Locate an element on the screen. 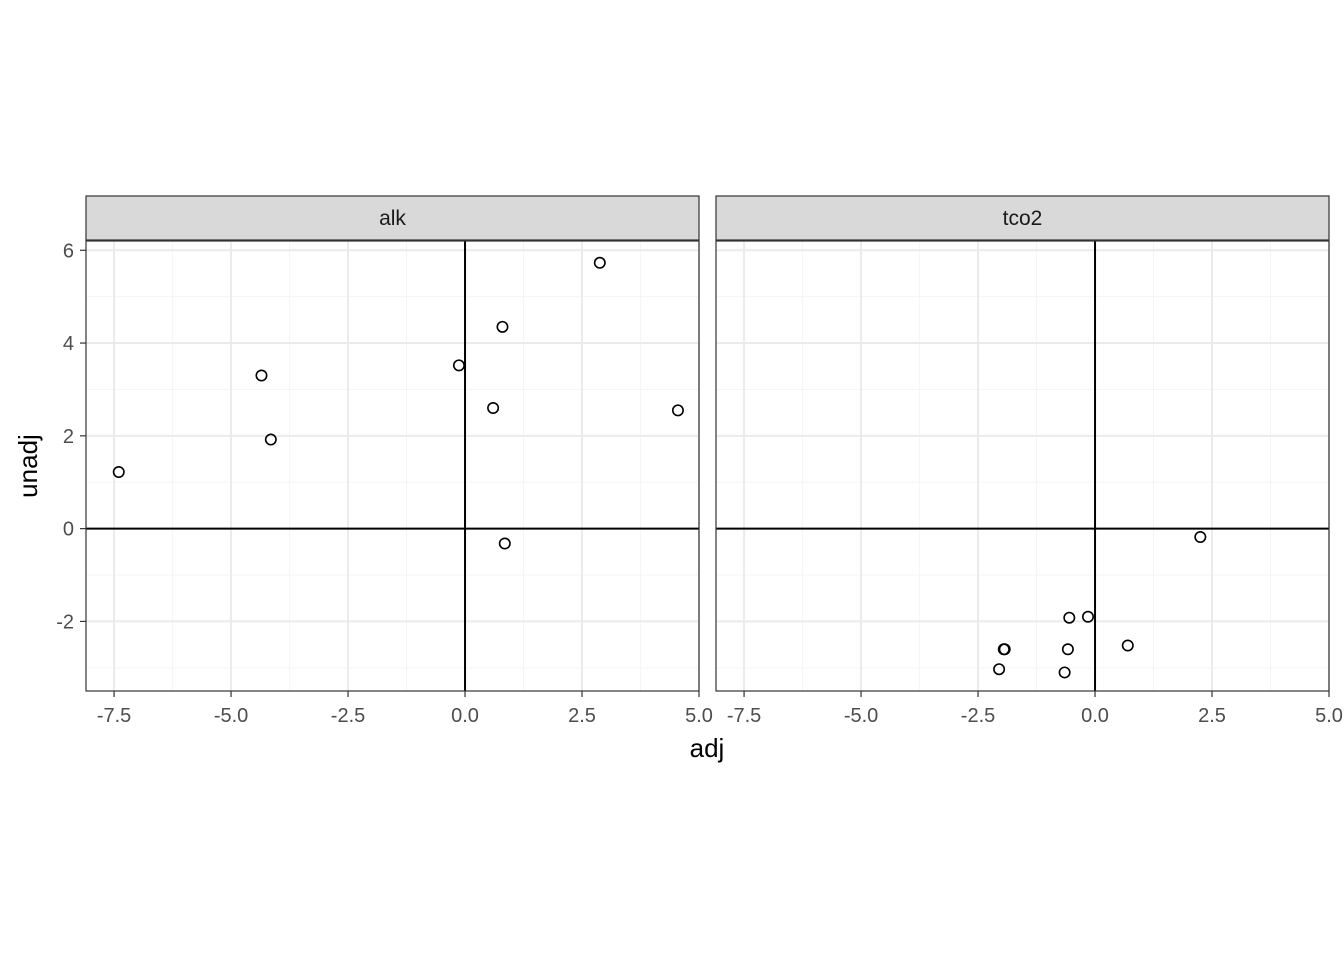  x-axis-title: adj is located at coordinates (707, 748).